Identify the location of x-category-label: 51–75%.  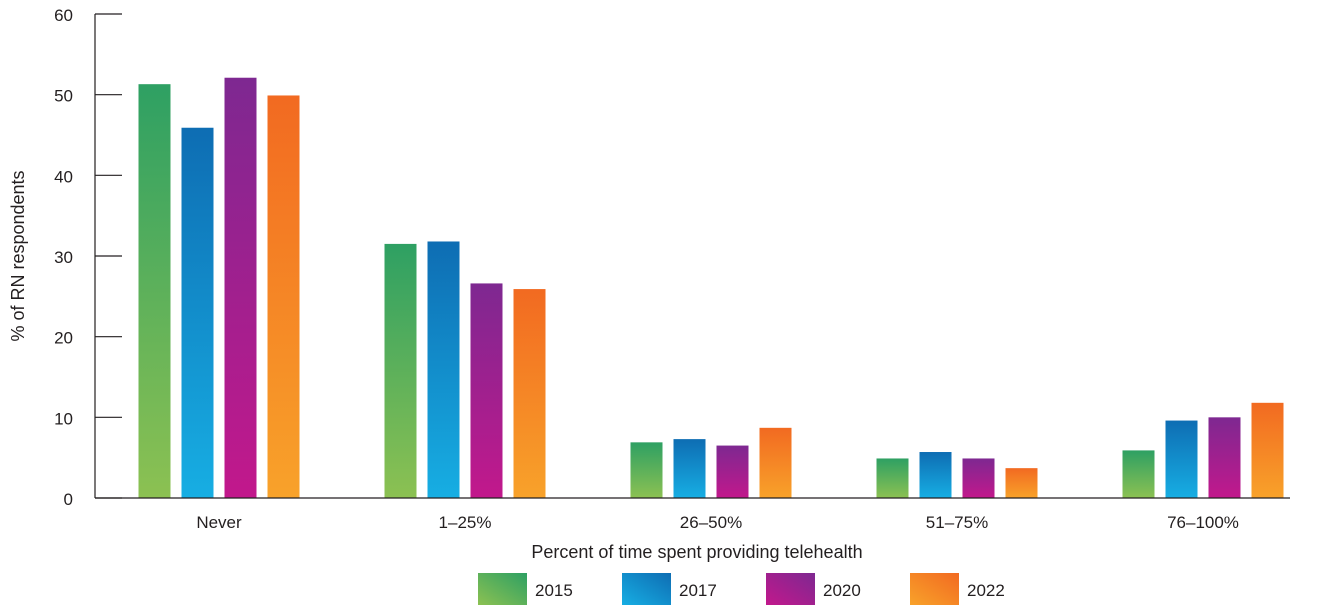
(957, 522).